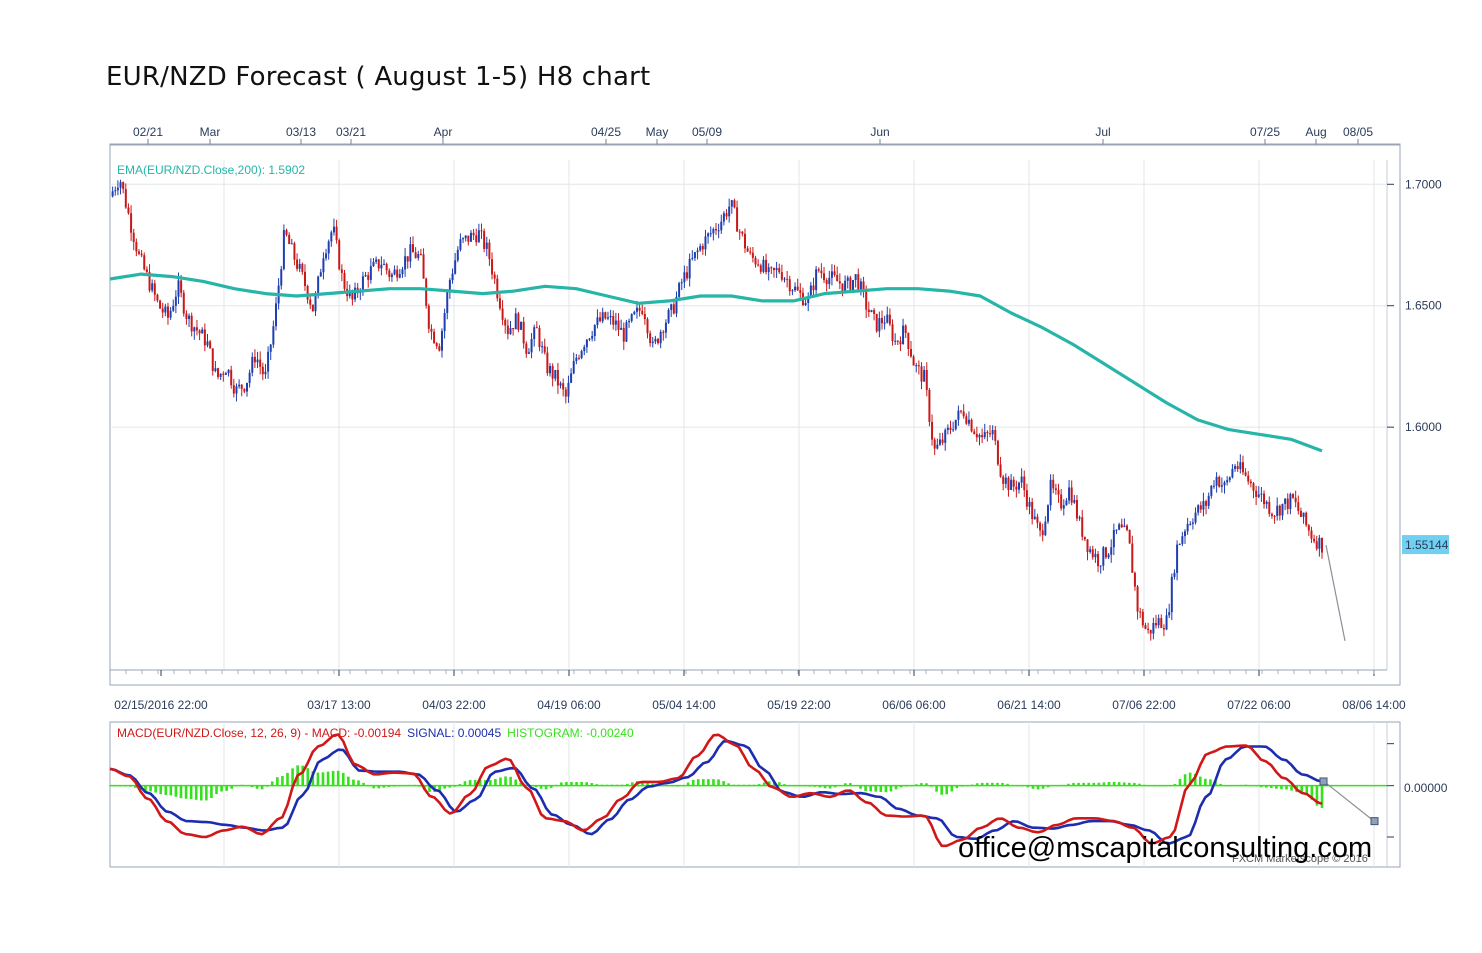  What do you see at coordinates (707, 132) in the screenshot?
I see `top-date-label: 05/09` at bounding box center [707, 132].